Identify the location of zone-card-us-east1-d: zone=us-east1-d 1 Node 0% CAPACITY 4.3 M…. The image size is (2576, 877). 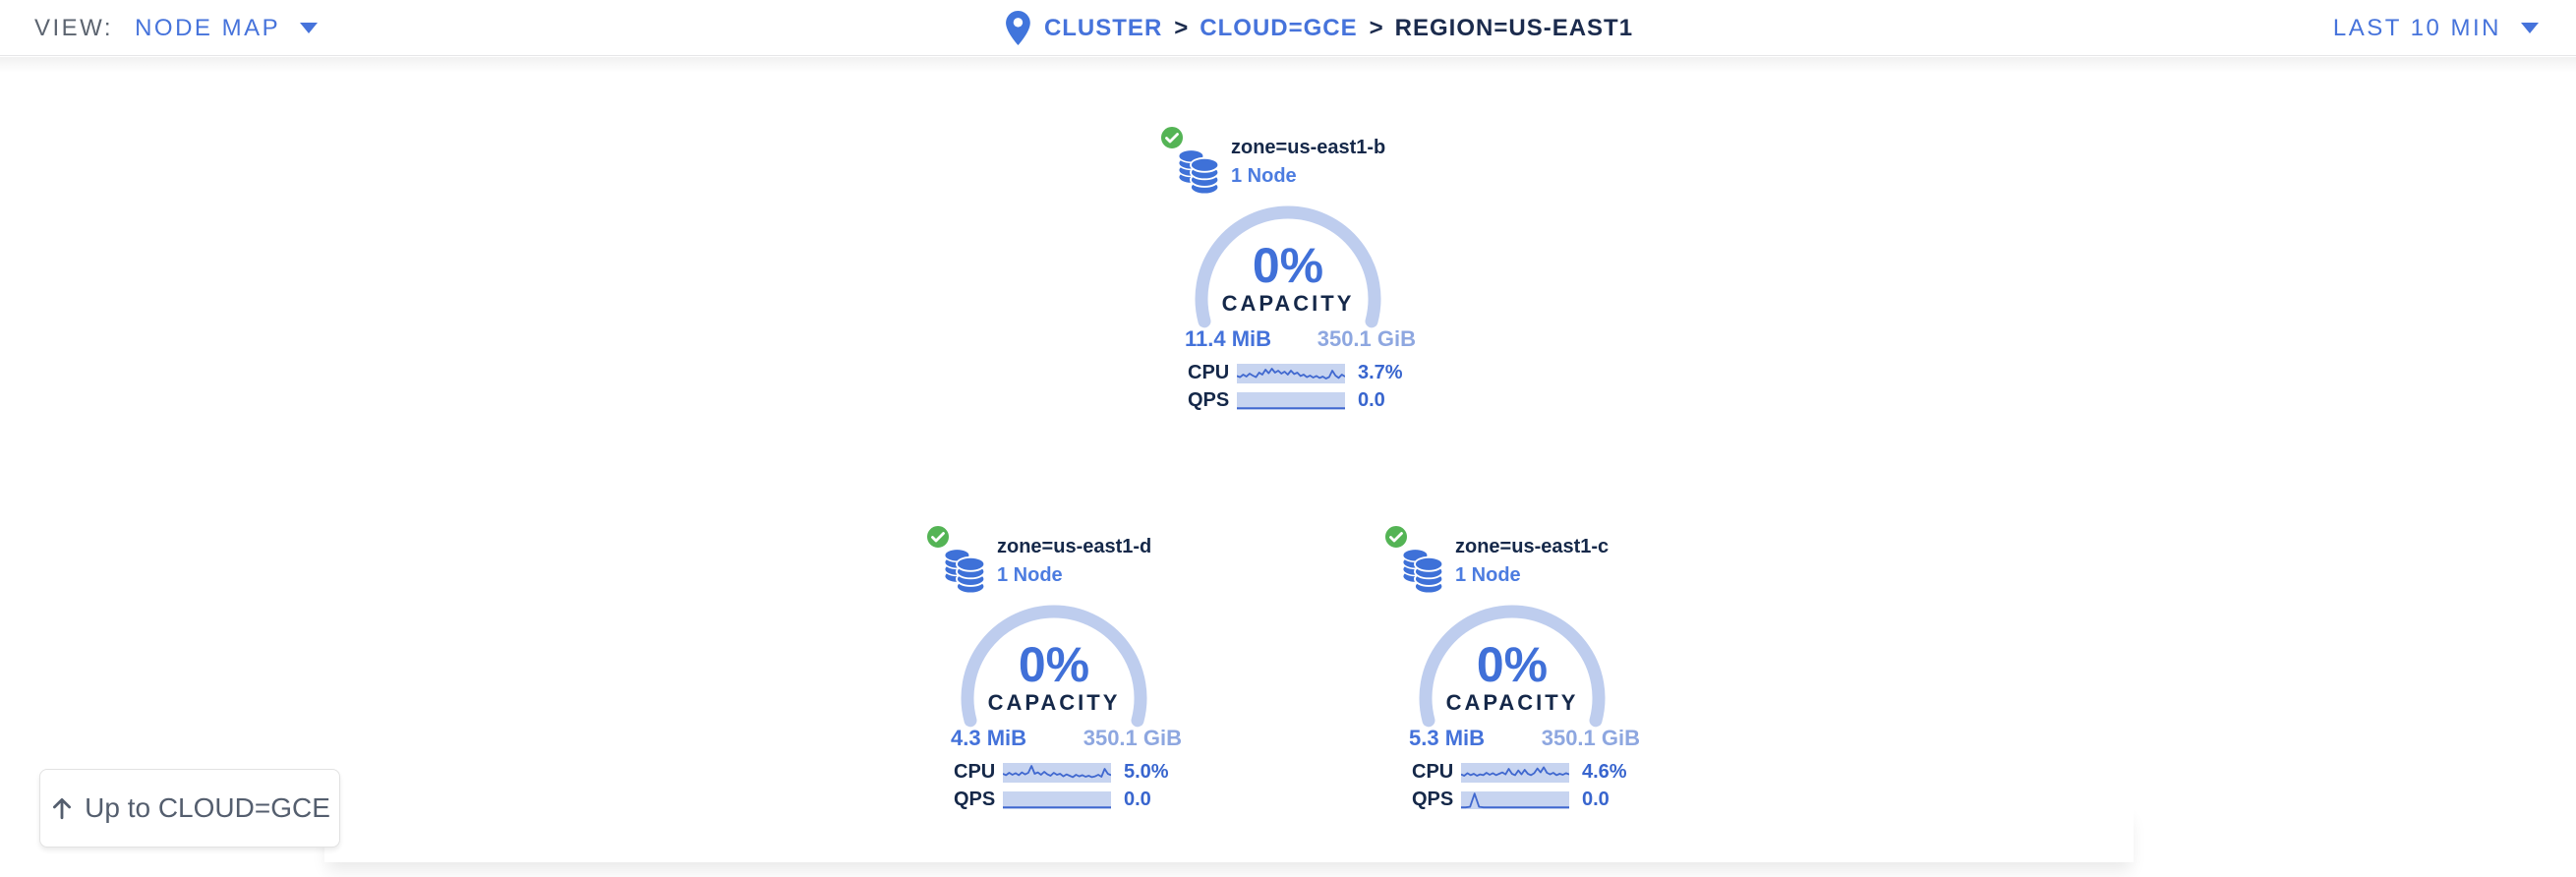
(1053, 673).